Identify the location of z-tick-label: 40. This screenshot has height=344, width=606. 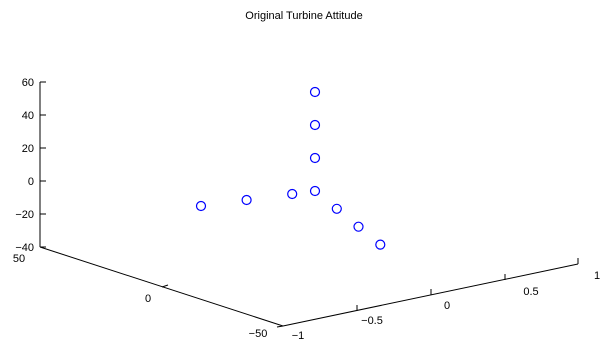
(28, 116).